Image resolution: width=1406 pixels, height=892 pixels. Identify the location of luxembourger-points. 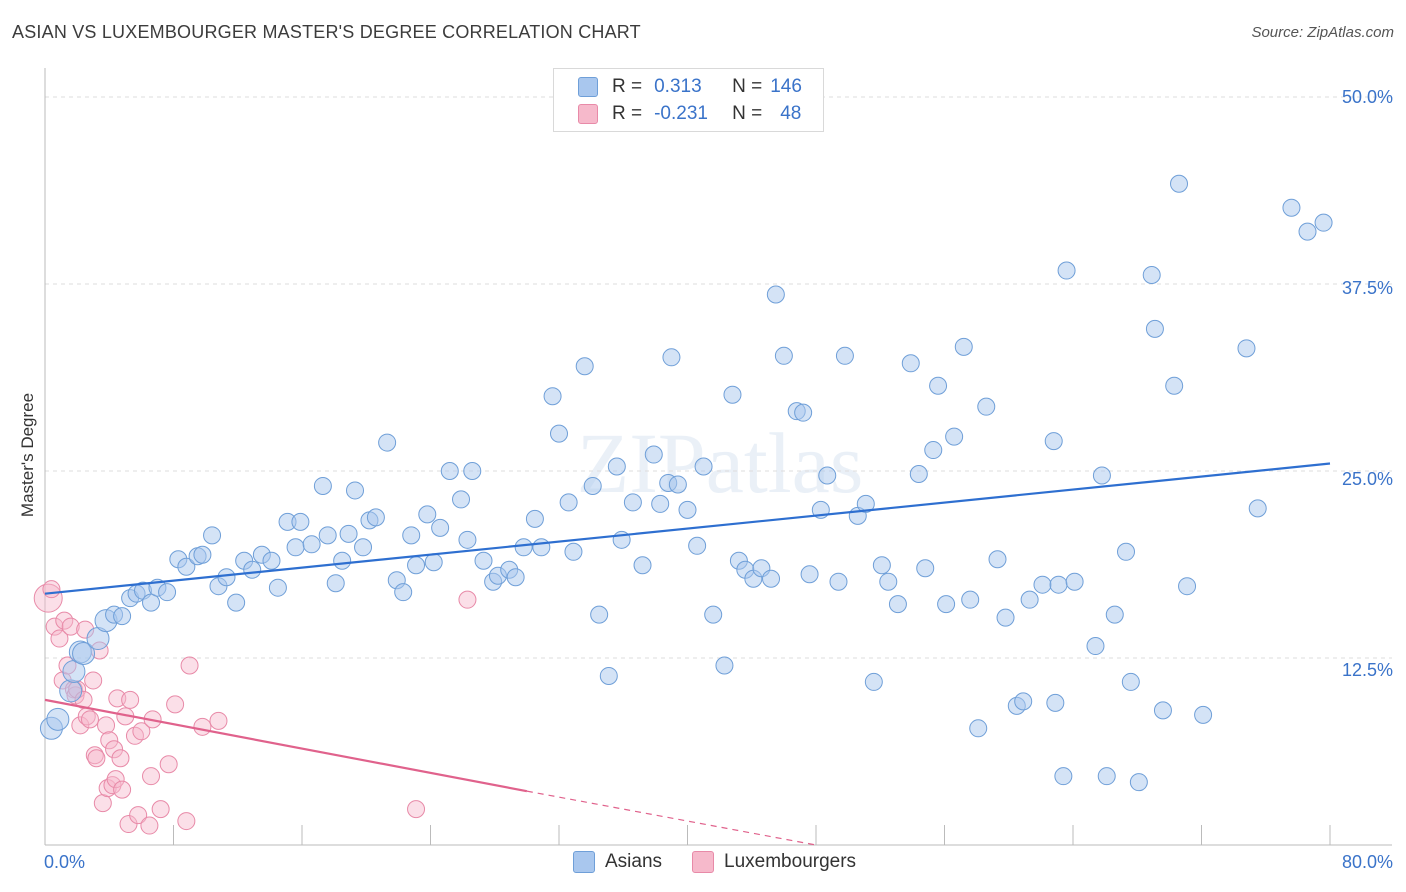
(255, 707).